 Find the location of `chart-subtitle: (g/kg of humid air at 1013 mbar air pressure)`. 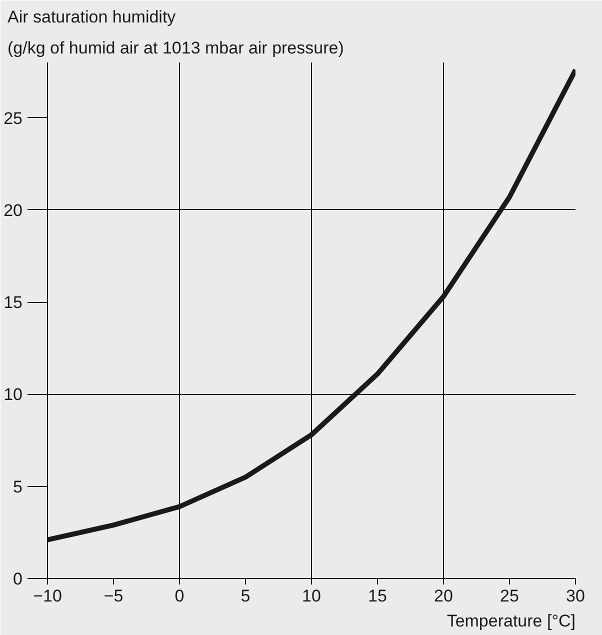

chart-subtitle: (g/kg of humid air at 1013 mbar air pressure) is located at coordinates (176, 48).